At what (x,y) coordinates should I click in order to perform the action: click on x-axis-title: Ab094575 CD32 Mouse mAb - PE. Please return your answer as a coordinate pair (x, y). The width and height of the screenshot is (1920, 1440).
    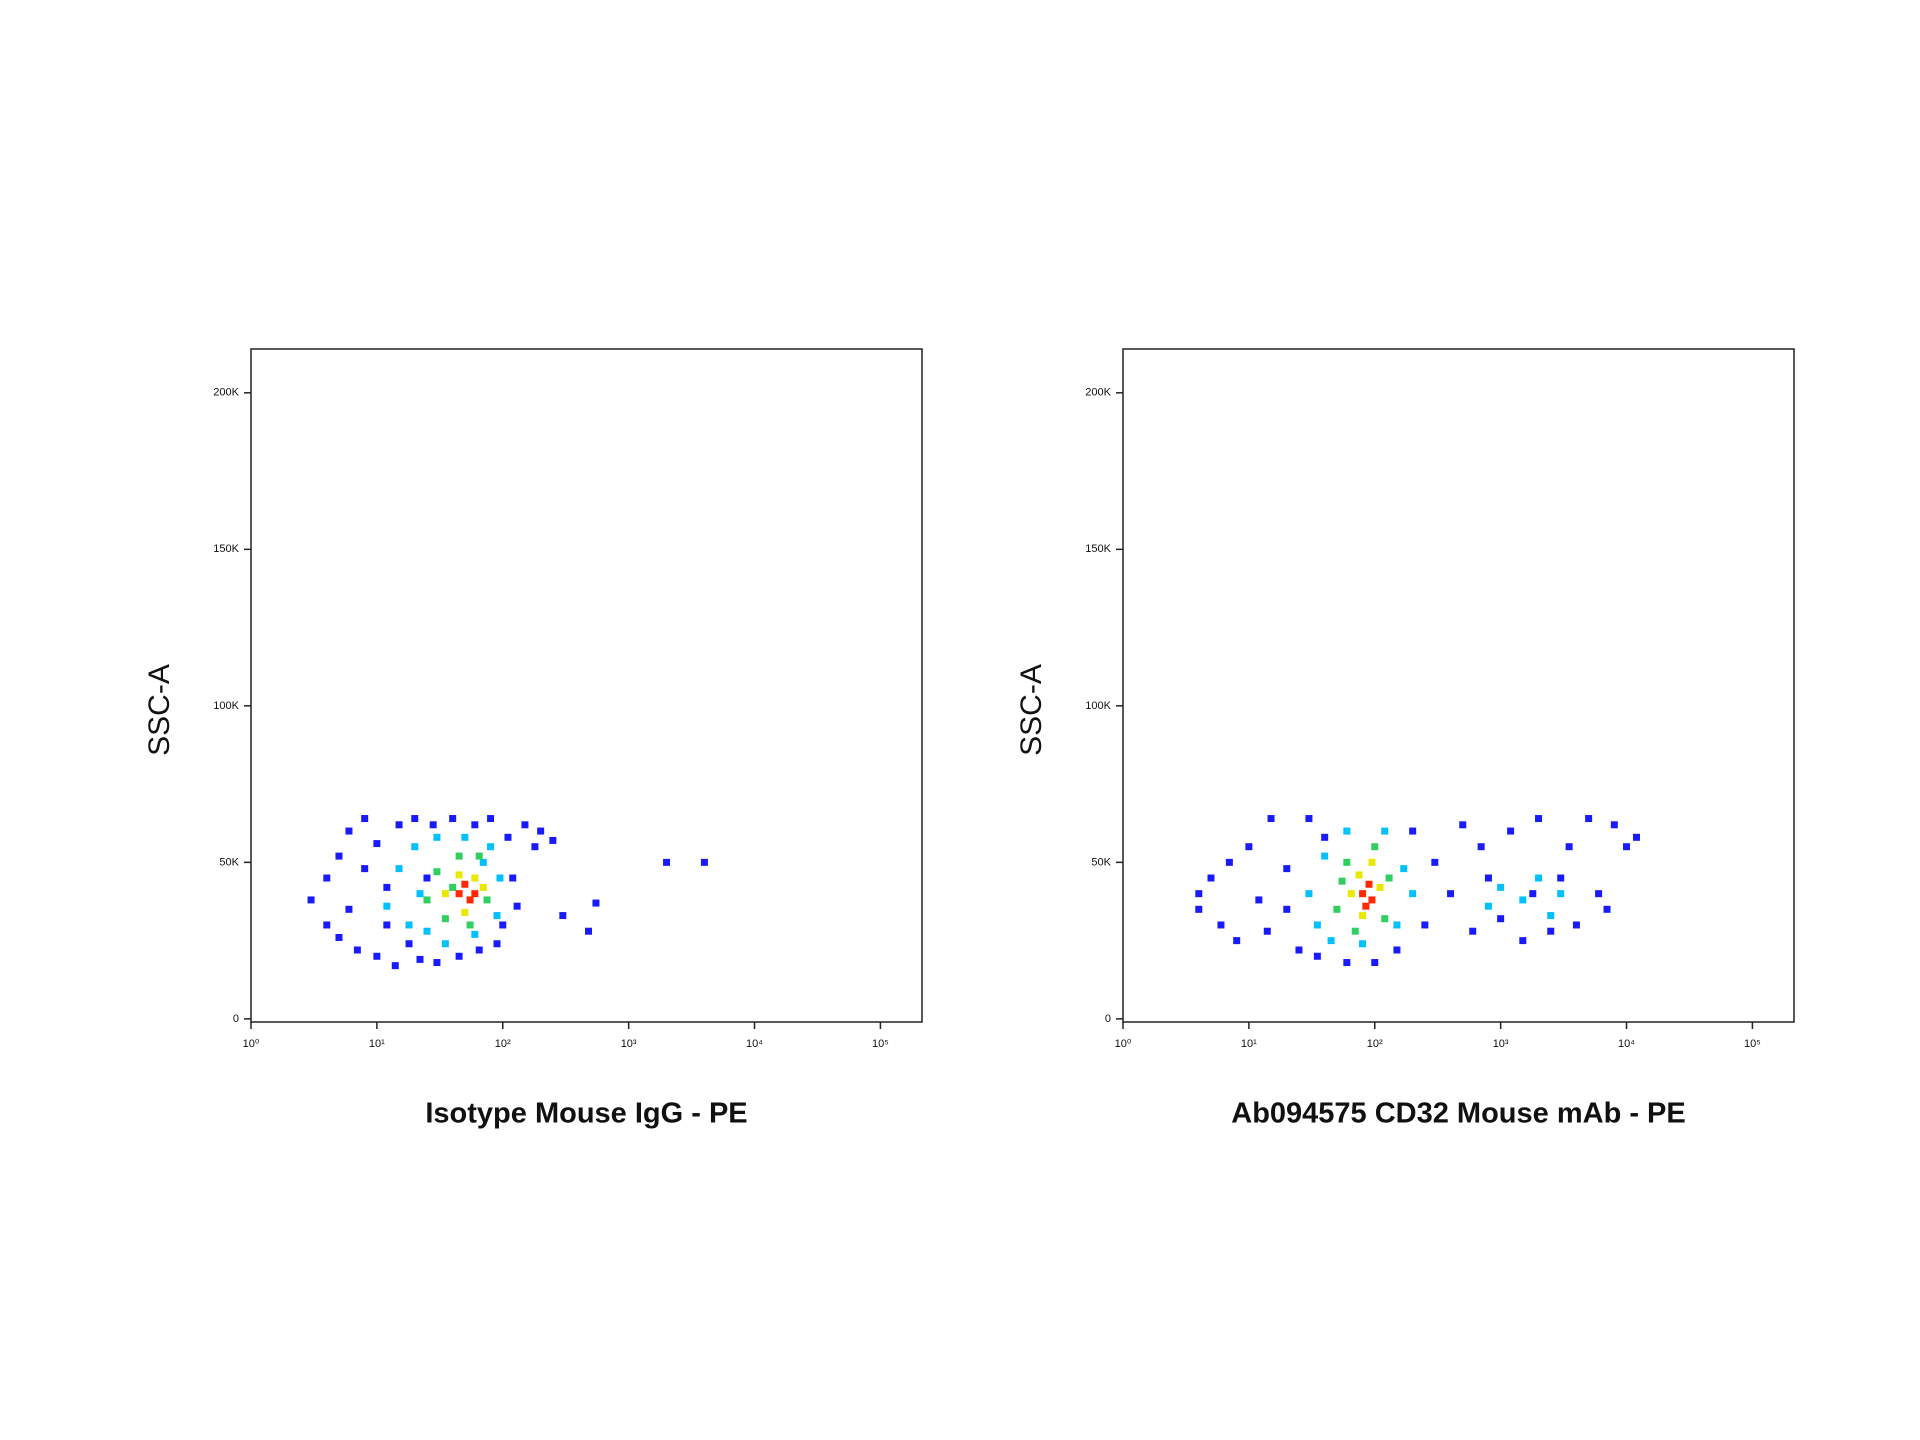
    Looking at the image, I should click on (1458, 1114).